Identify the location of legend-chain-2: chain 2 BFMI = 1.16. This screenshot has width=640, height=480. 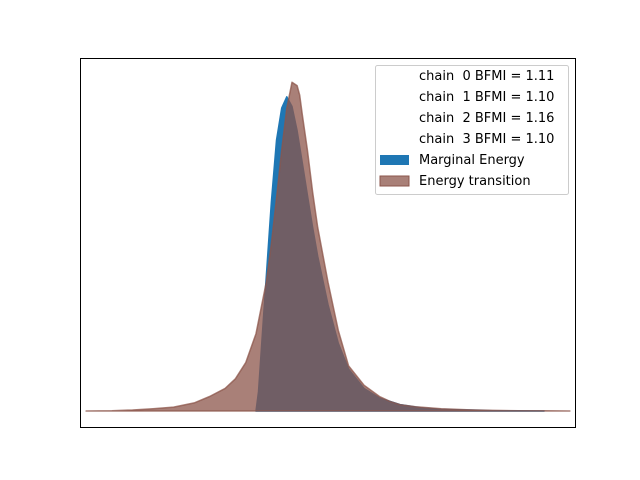
(486, 118).